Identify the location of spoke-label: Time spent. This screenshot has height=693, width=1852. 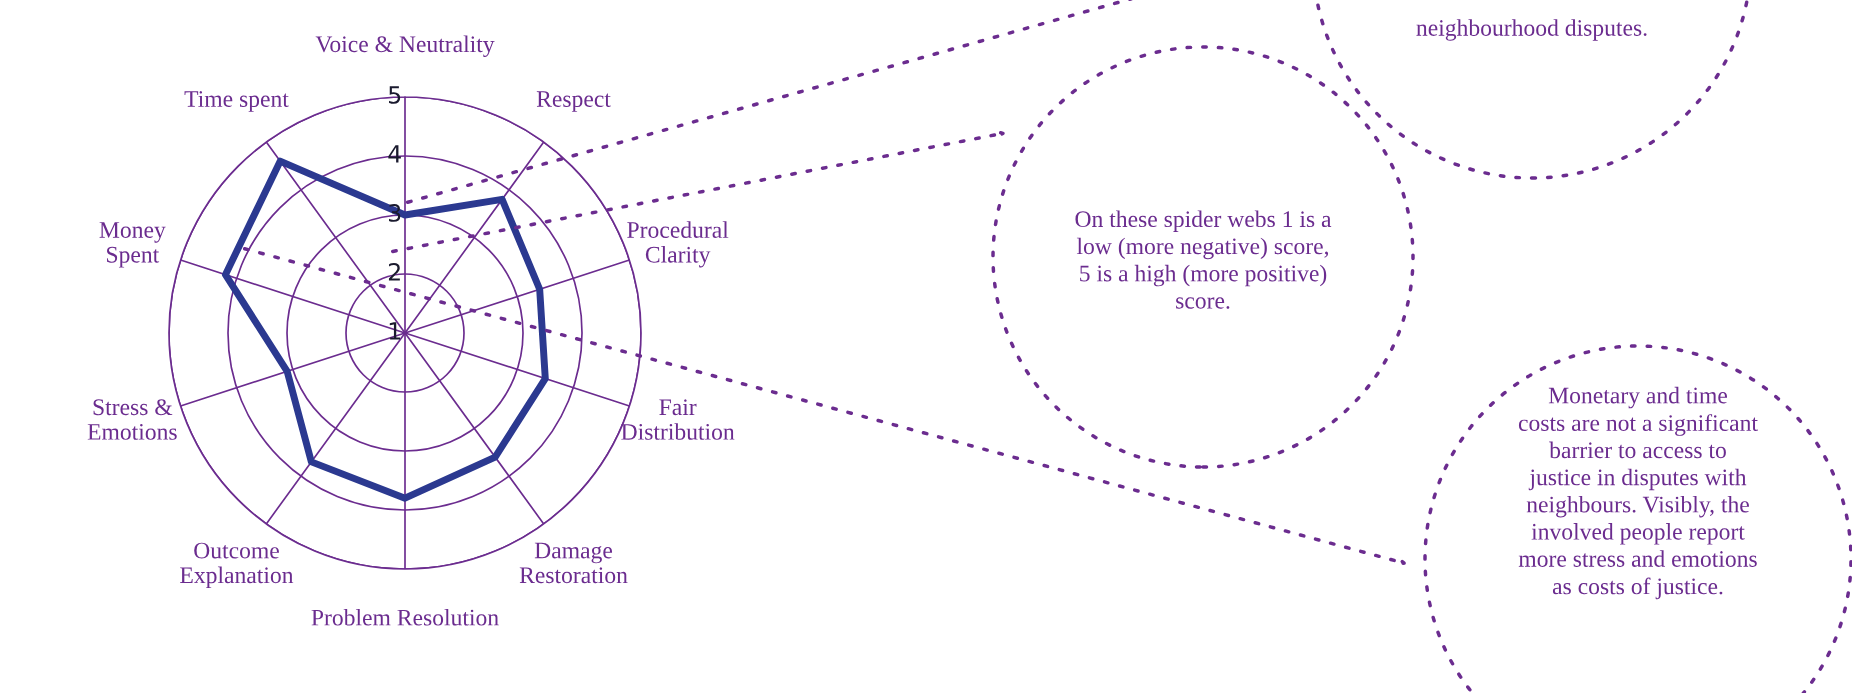
(236, 101).